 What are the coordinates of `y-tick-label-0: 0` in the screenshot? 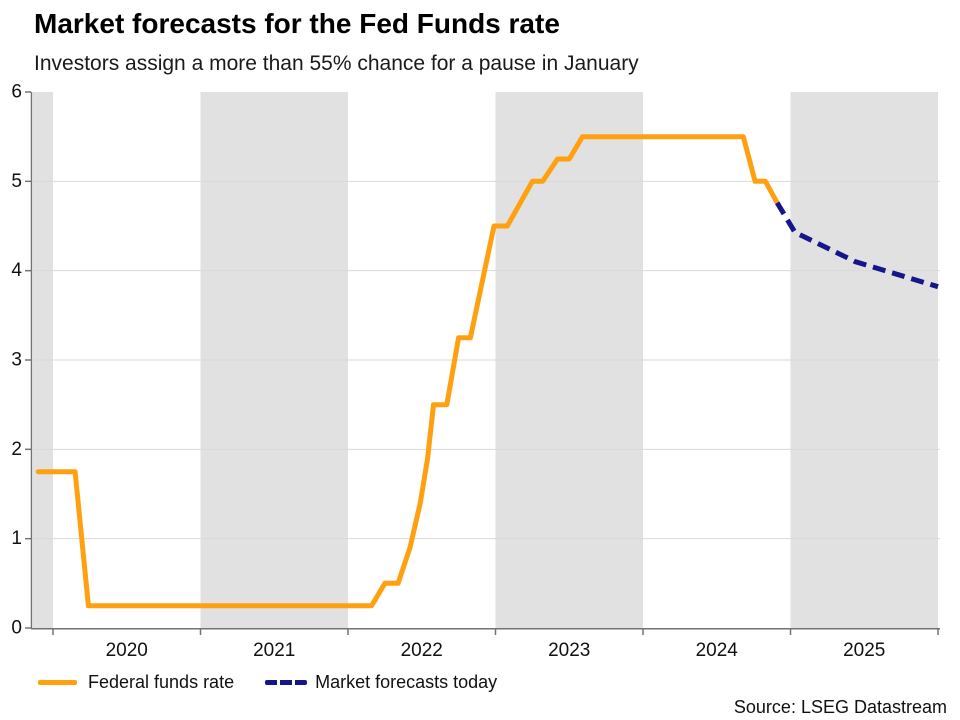 It's located at (16, 628).